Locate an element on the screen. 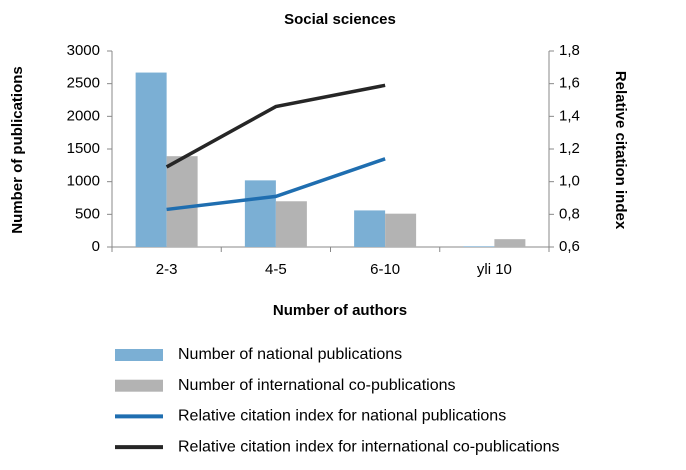 The image size is (686, 470). legend-label: Number of national publications is located at coordinates (290, 354).